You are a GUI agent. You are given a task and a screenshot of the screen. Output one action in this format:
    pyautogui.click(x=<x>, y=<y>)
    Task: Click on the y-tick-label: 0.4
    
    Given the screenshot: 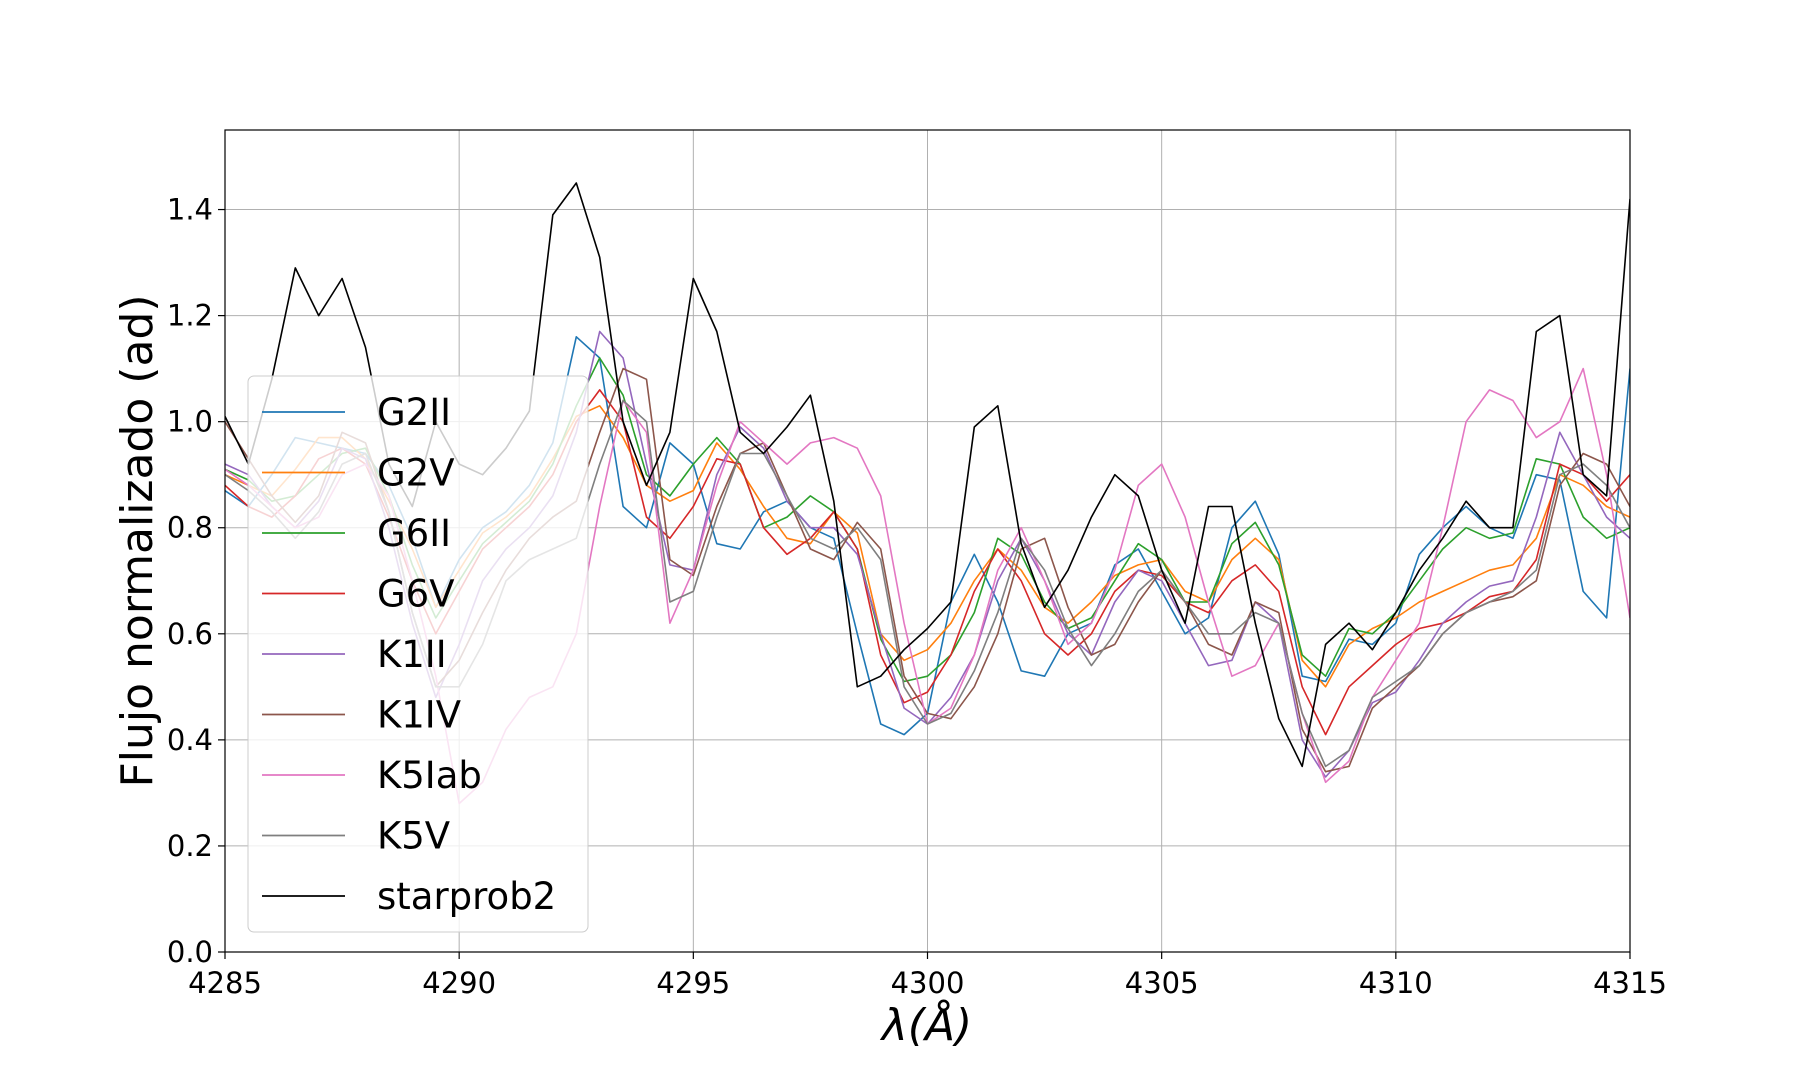 What is the action you would take?
    pyautogui.click(x=190, y=740)
    